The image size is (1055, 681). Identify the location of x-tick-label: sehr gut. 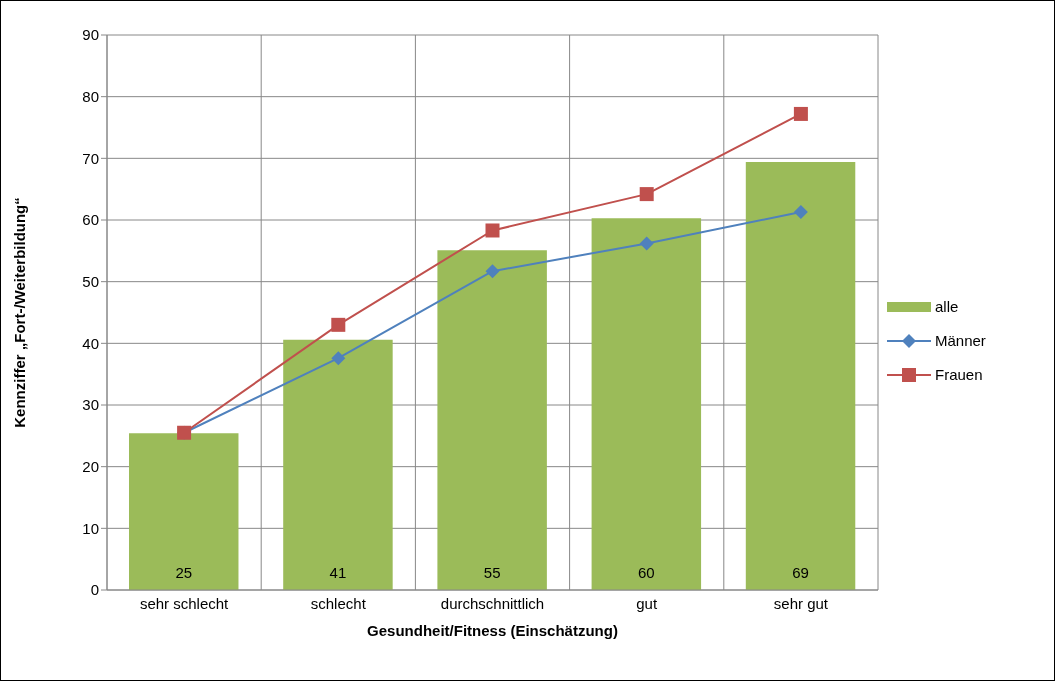
(801, 603).